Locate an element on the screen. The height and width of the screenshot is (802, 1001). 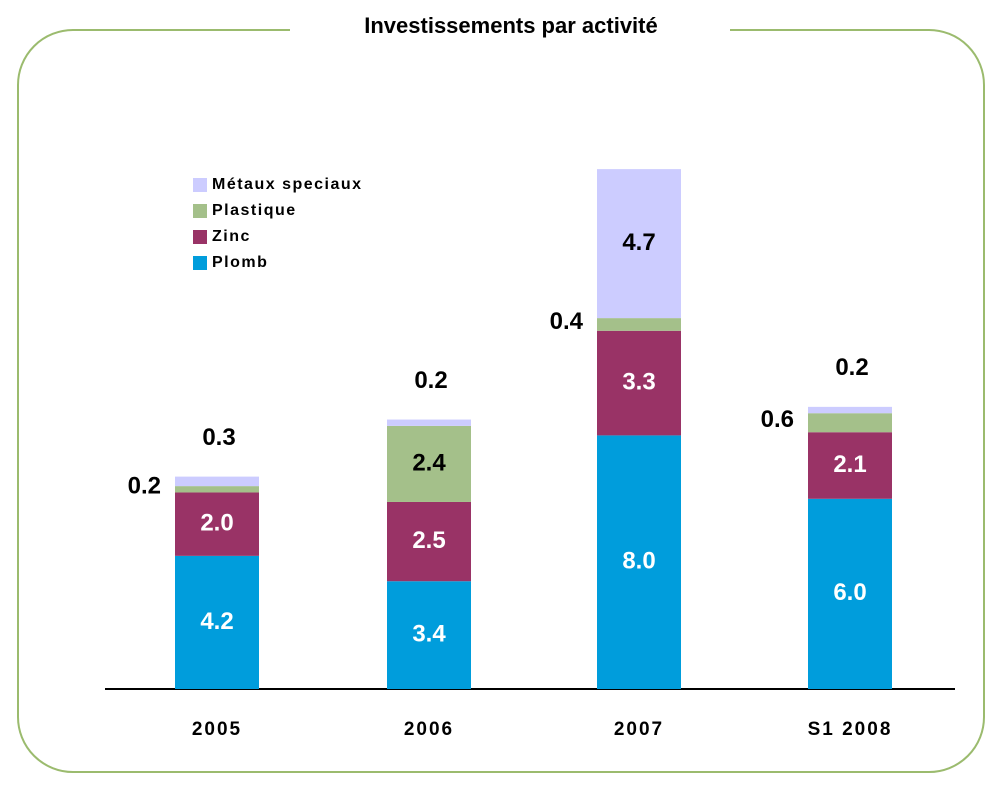
data-label: 4.7 is located at coordinates (638, 242).